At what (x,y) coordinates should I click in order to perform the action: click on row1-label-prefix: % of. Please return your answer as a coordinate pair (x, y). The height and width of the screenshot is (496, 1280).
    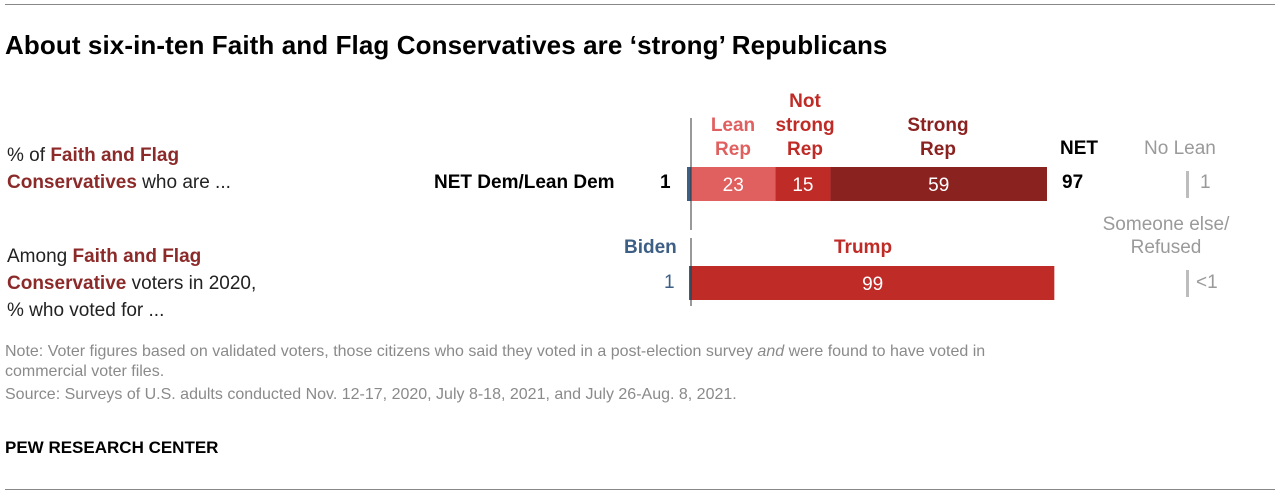
    Looking at the image, I should click on (29, 155).